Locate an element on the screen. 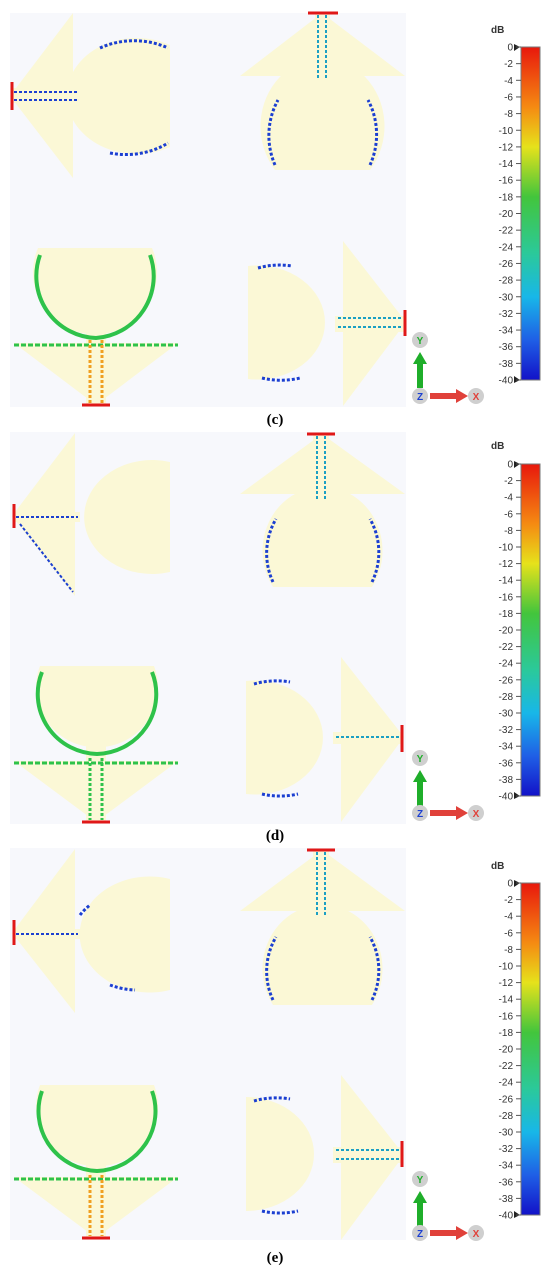 Image resolution: width=550 pixels, height=1274 pixels. colorbar-tick-label: -12 is located at coordinates (506, 983).